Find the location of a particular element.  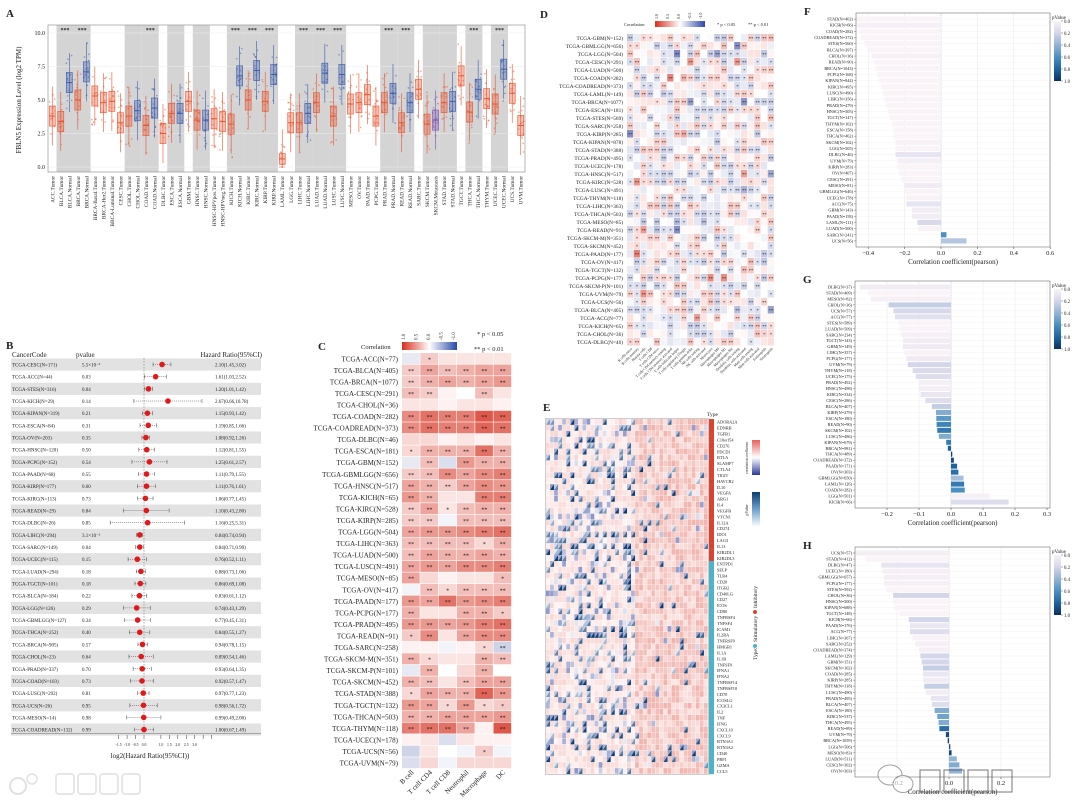

box-THCA.Normal is located at coordinates (478, 89).